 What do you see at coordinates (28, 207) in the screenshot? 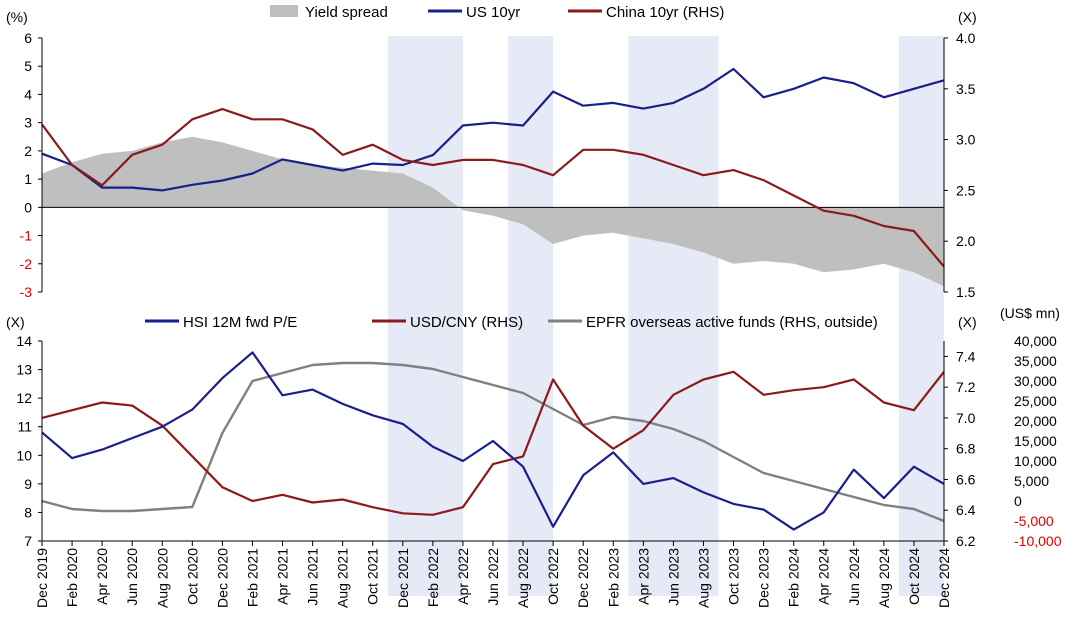
I see `top-left-tick-label: 0` at bounding box center [28, 207].